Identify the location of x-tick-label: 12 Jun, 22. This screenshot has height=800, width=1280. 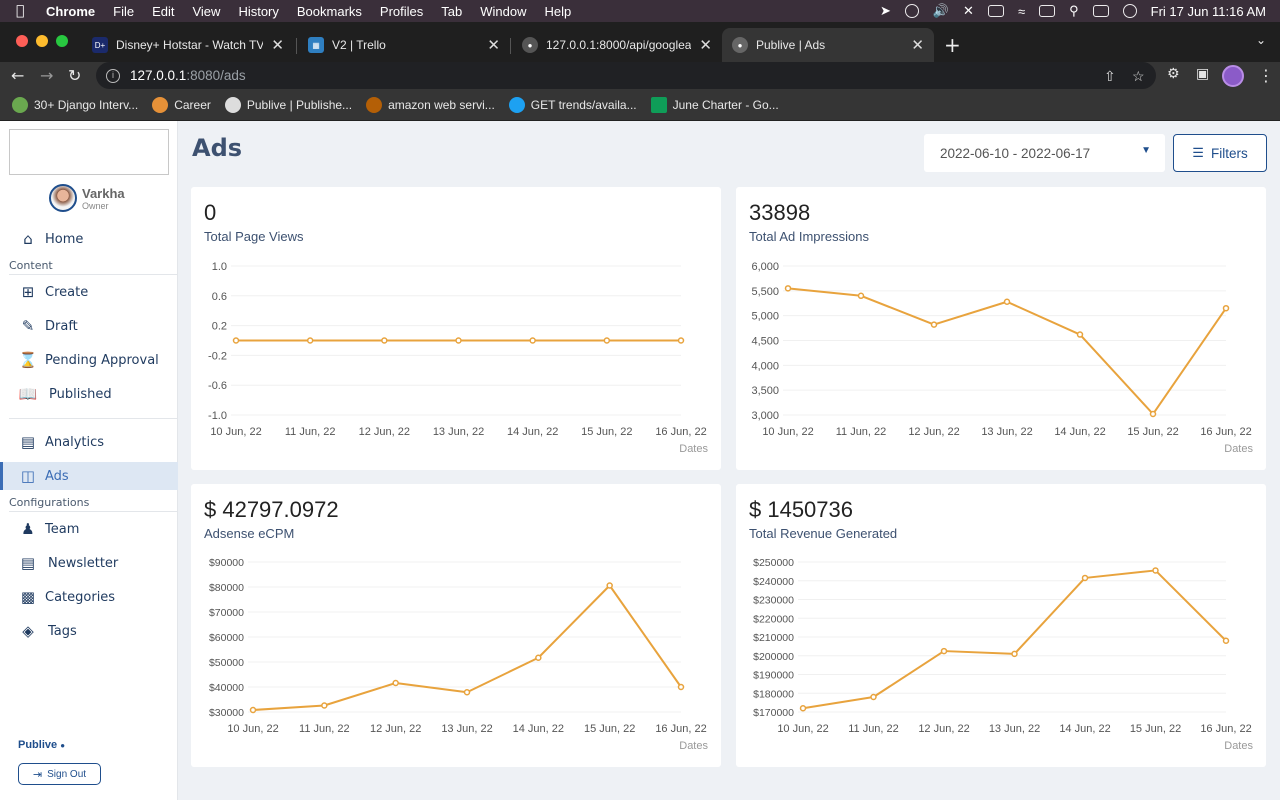
(395, 729).